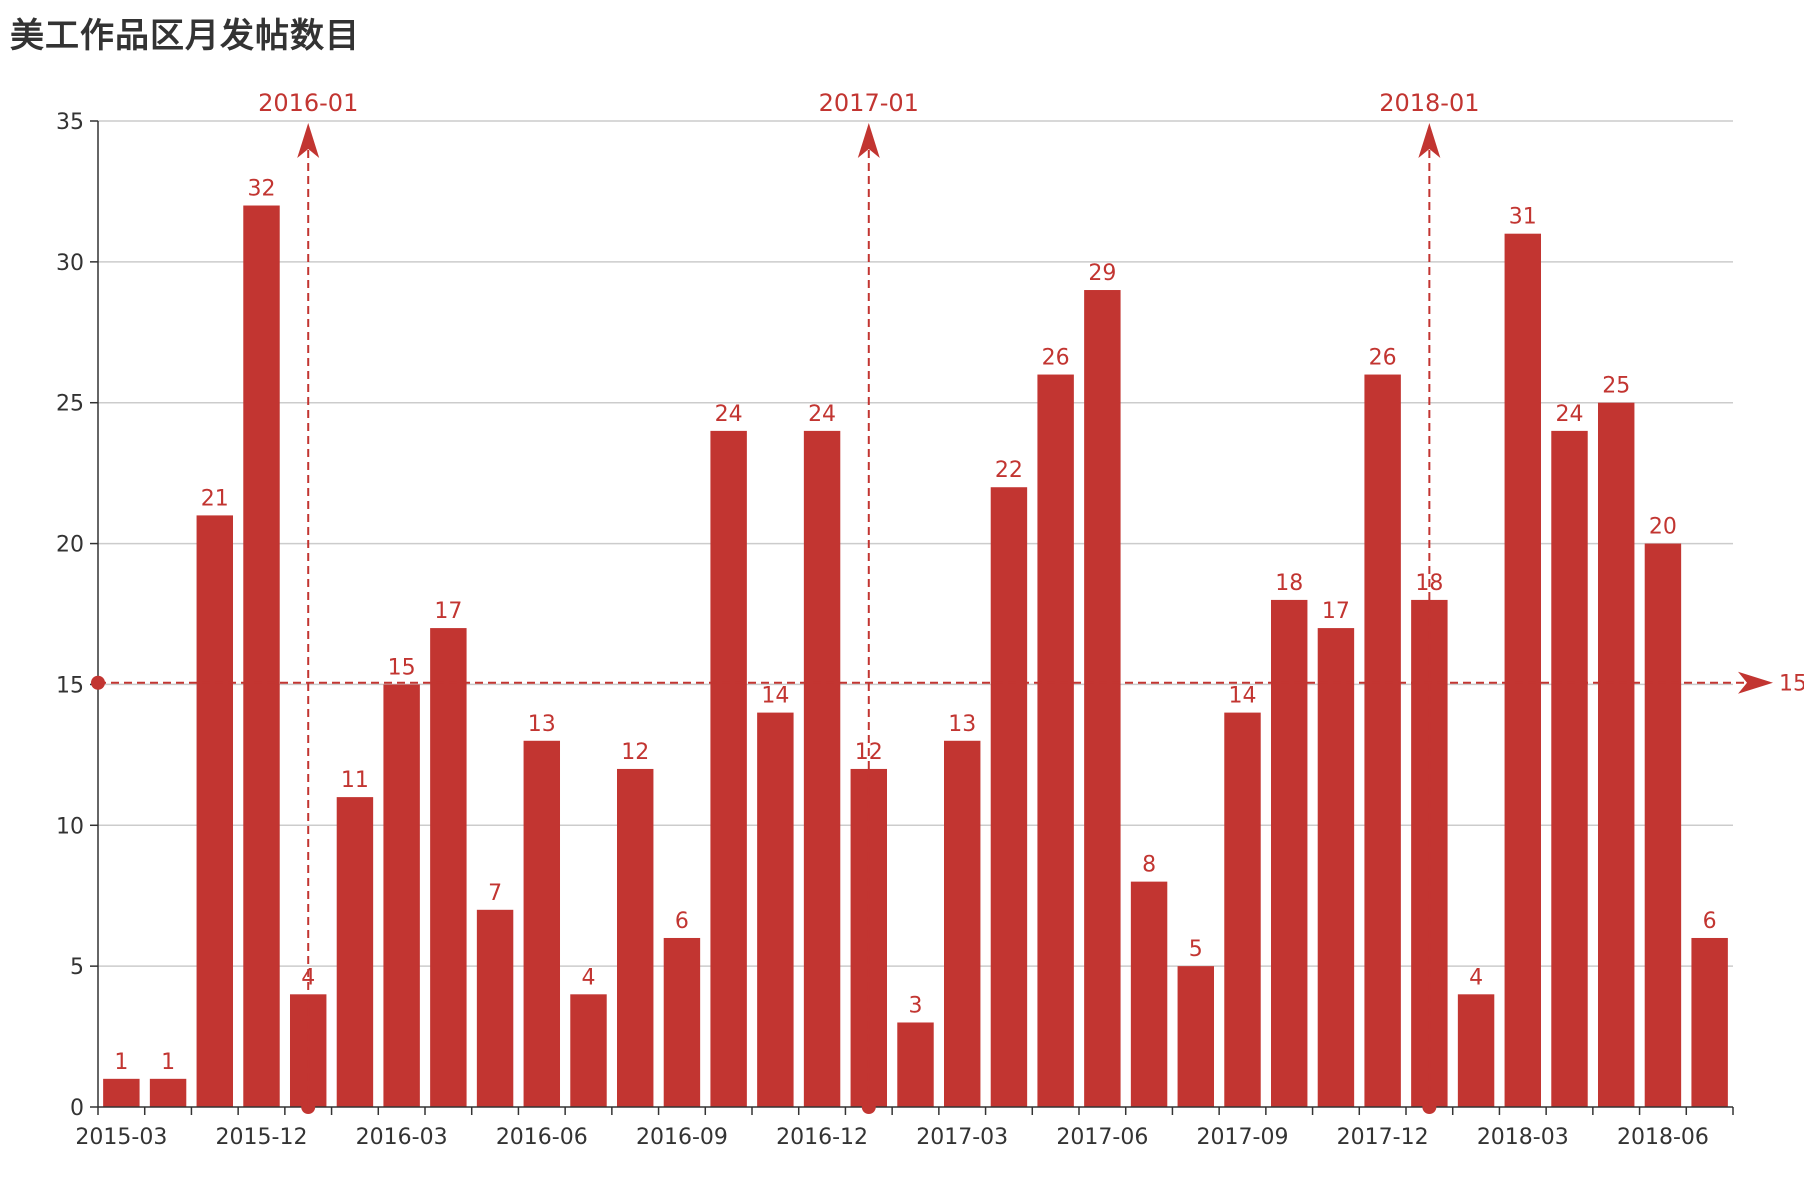 The height and width of the screenshot is (1180, 1804). I want to click on x-tick-label: 2015-03, so click(121, 1137).